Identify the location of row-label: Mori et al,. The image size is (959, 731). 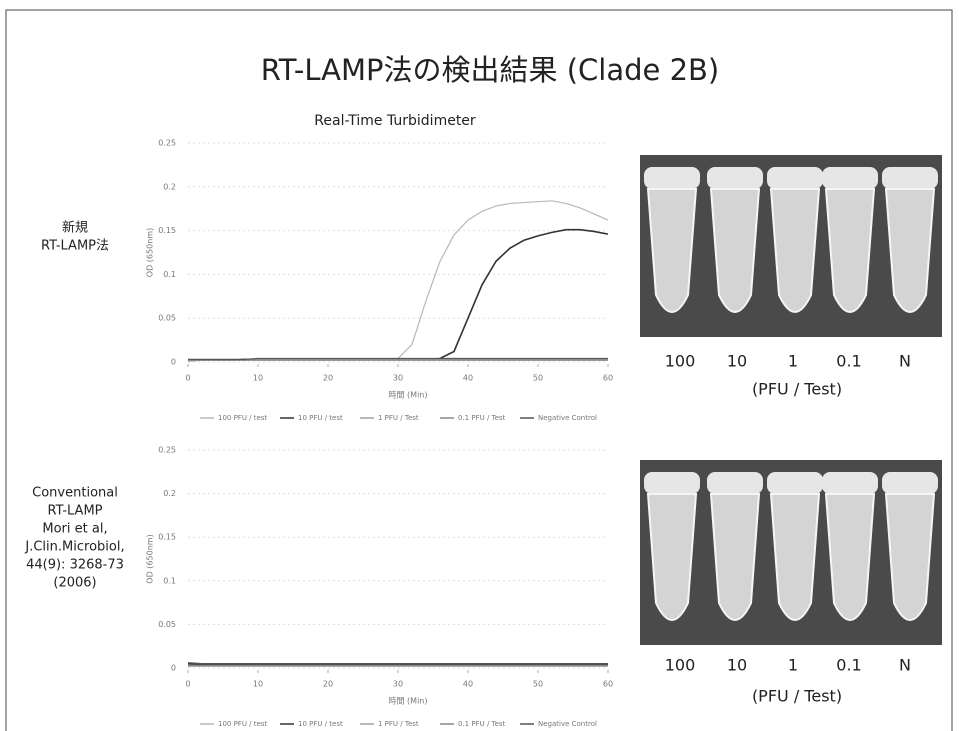
(74, 529).